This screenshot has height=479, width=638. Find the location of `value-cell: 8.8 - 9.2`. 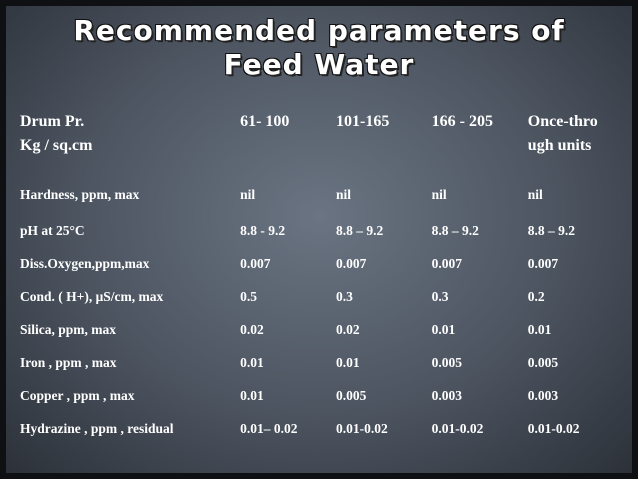

value-cell: 8.8 - 9.2 is located at coordinates (263, 230).